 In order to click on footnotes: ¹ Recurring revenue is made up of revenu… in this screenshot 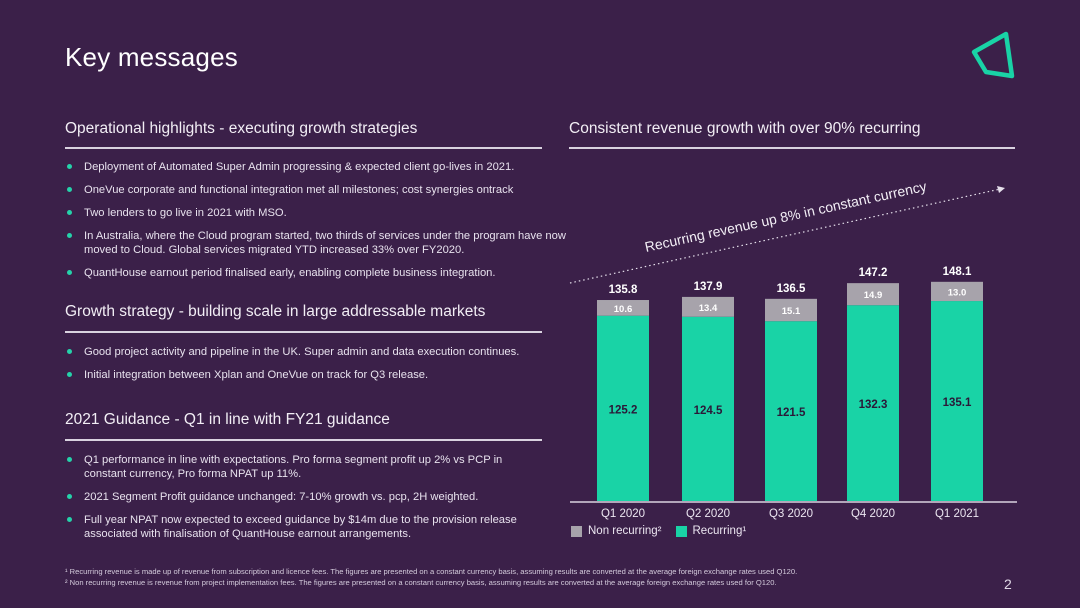, I will do `click(431, 577)`.